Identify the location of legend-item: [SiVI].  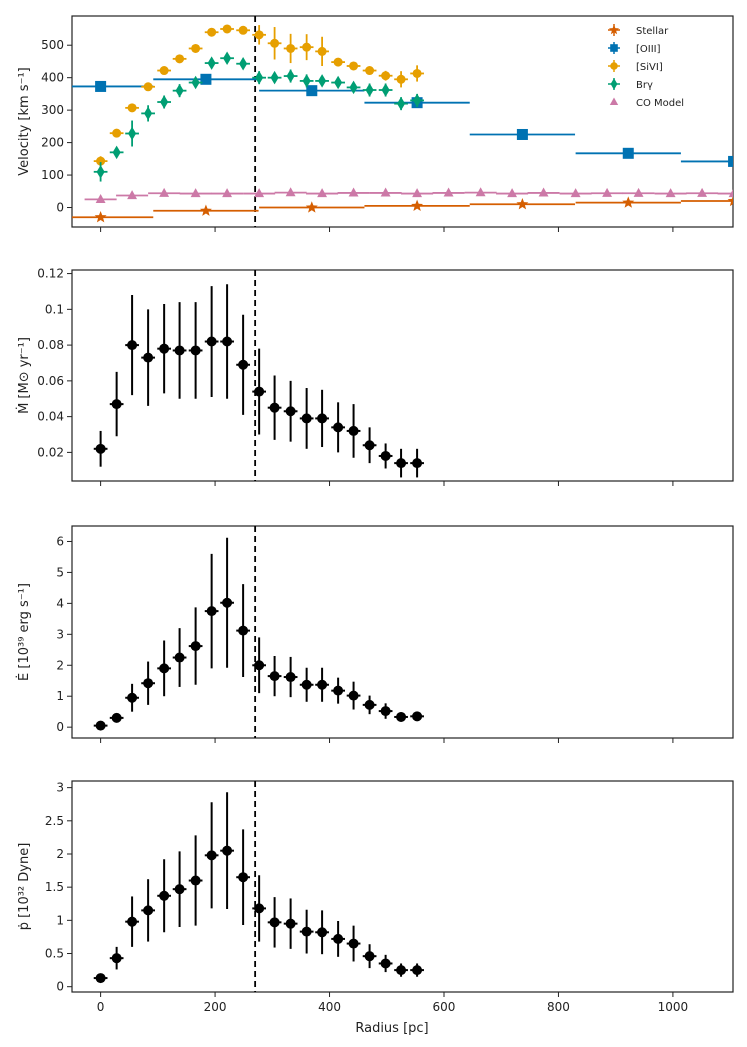
(635, 66).